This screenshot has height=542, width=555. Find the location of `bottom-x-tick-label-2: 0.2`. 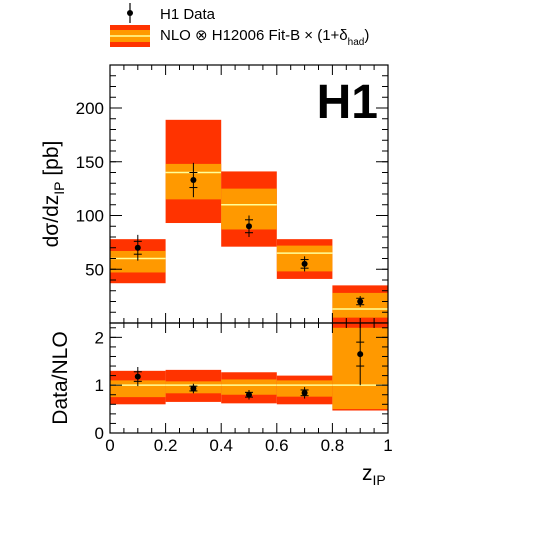

bottom-x-tick-label-2: 0.2 is located at coordinates (166, 445).